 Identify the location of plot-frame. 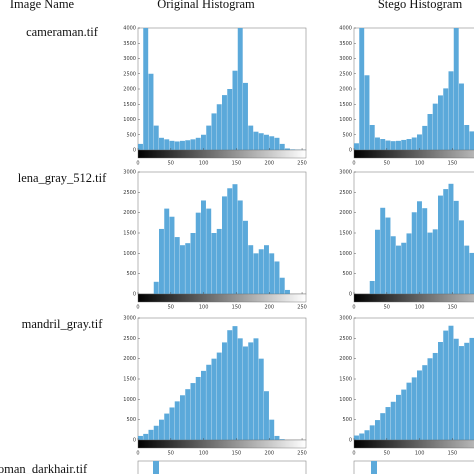
(413, 467).